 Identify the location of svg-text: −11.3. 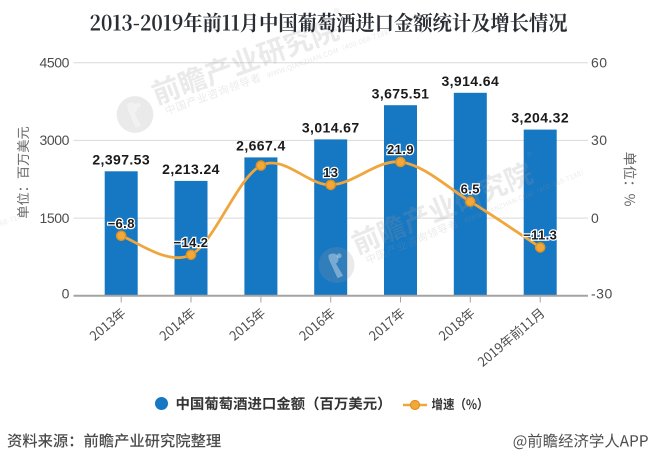
(540, 234).